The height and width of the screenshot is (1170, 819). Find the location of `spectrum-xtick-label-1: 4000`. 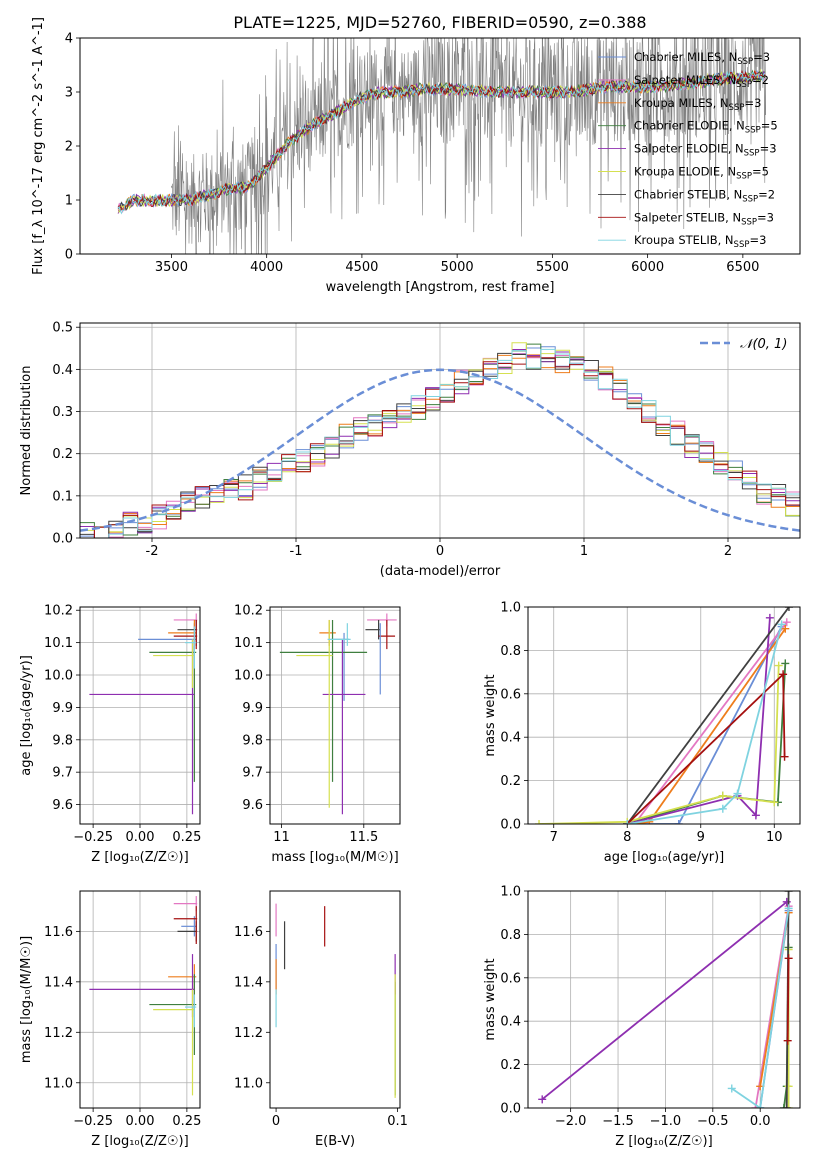

spectrum-xtick-label-1: 4000 is located at coordinates (266, 267).